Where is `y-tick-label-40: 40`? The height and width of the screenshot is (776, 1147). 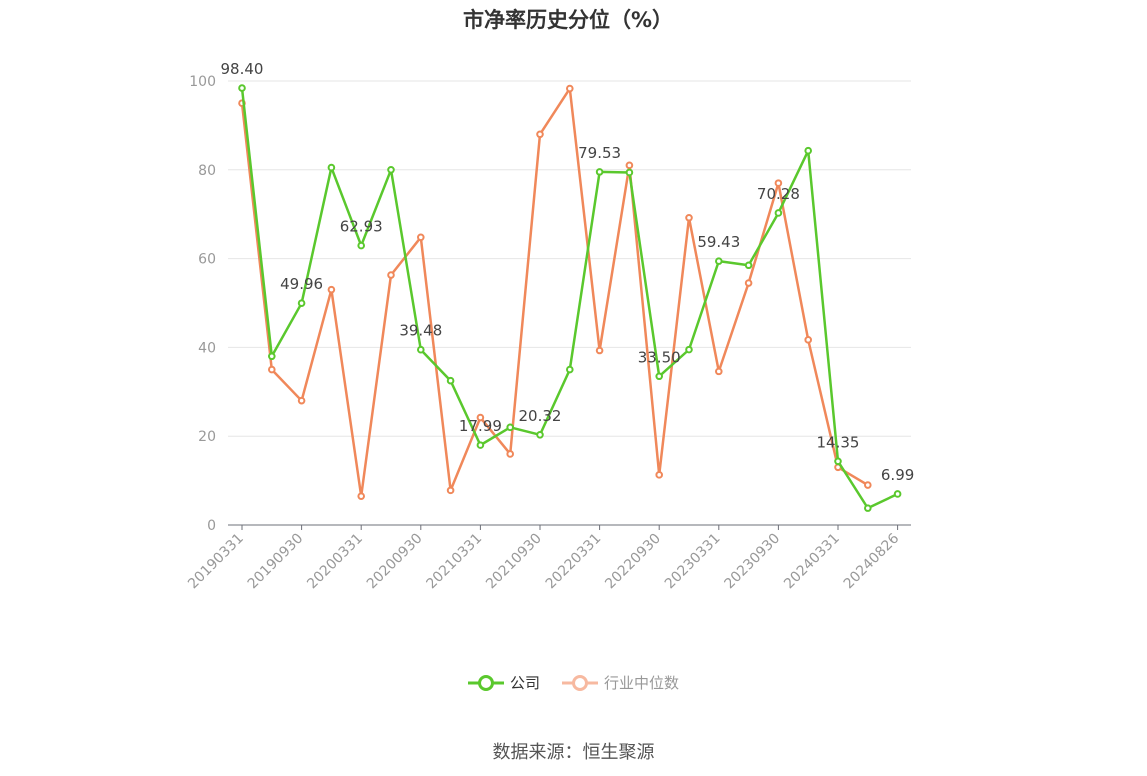 y-tick-label-40: 40 is located at coordinates (207, 348).